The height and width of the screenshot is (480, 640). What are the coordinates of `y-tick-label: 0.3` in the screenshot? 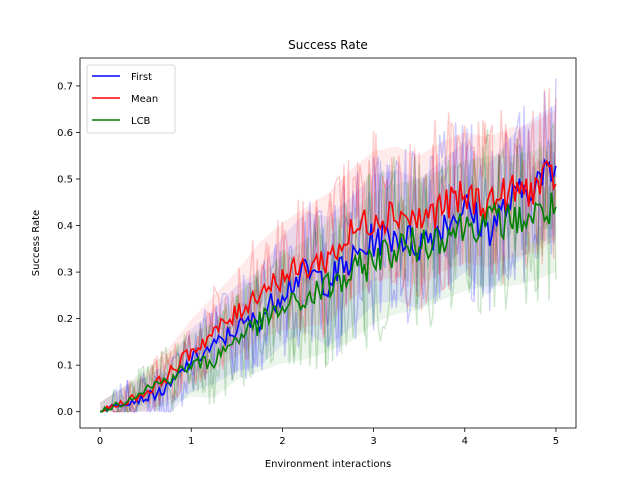 It's located at (65, 273).